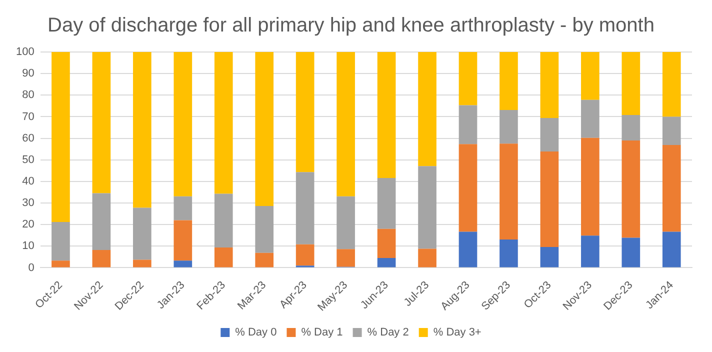 The width and height of the screenshot is (712, 352). Describe the element at coordinates (256, 332) in the screenshot. I see `legend-label: % Day 0` at that location.